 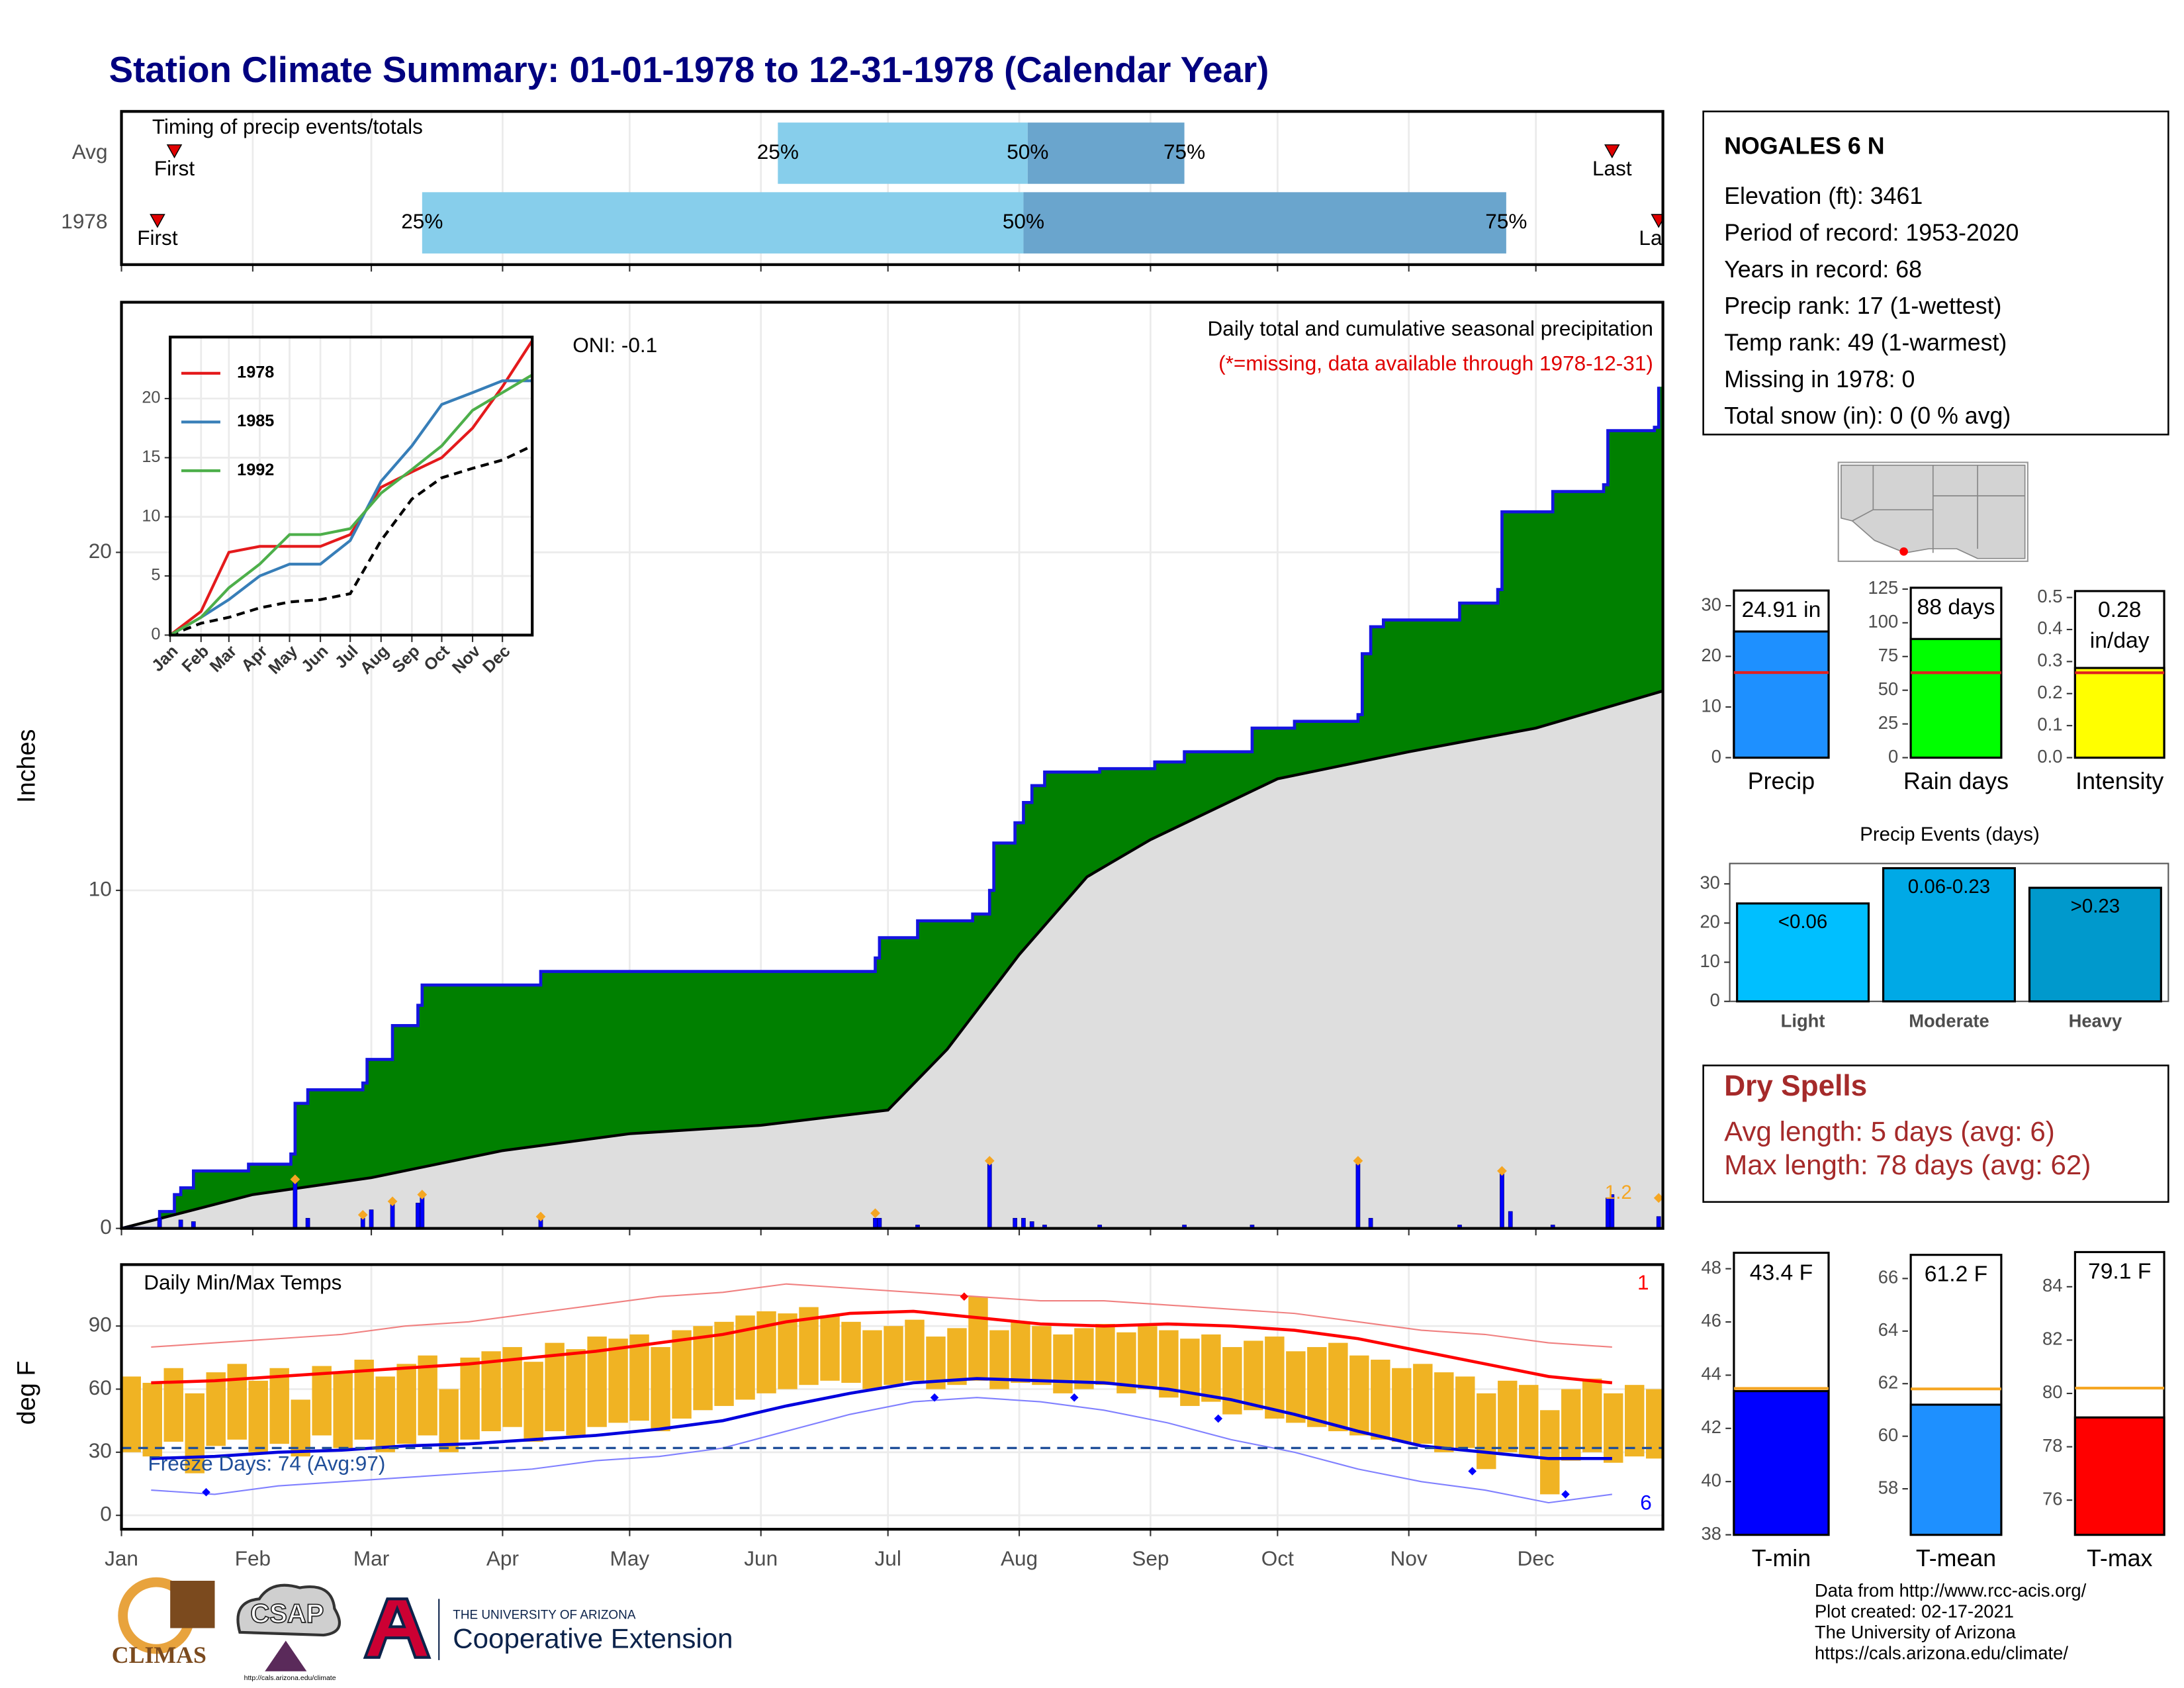 I want to click on avg-min-line, so click(x=882, y=1418).